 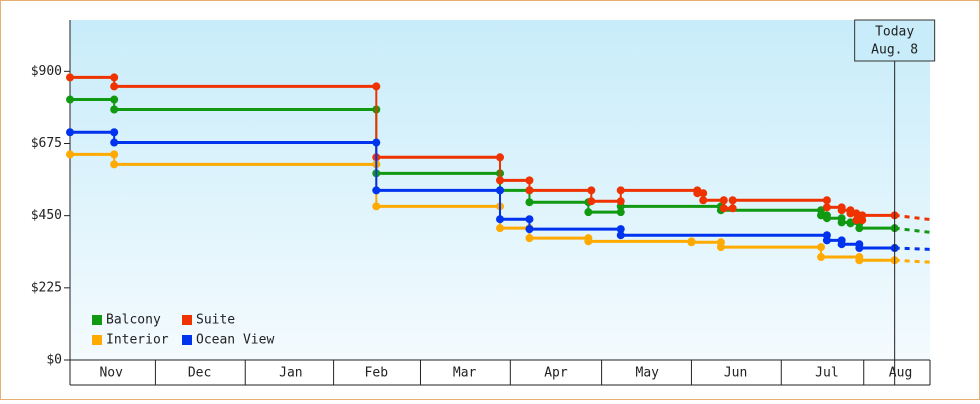 I want to click on x-tick-label: Apr, so click(x=556, y=373).